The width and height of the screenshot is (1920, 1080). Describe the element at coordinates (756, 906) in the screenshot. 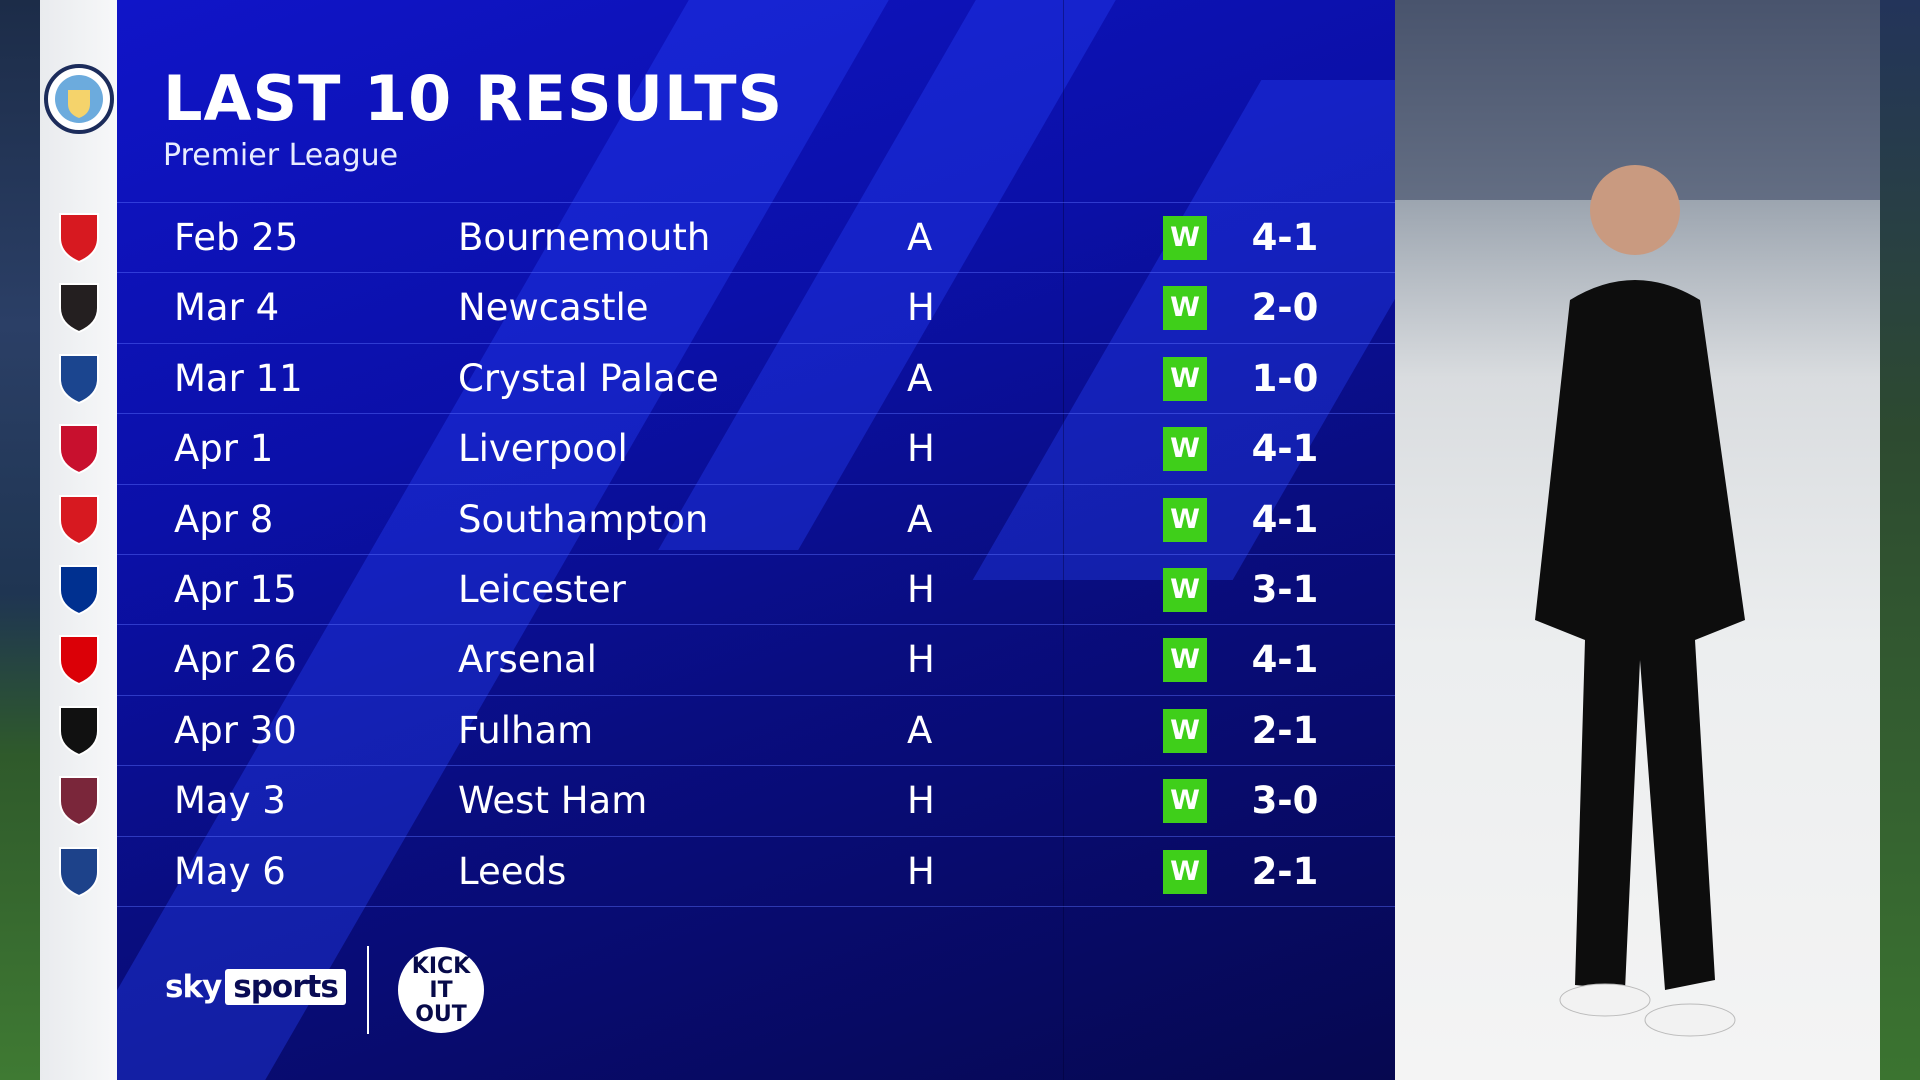

I see `row-divider` at that location.